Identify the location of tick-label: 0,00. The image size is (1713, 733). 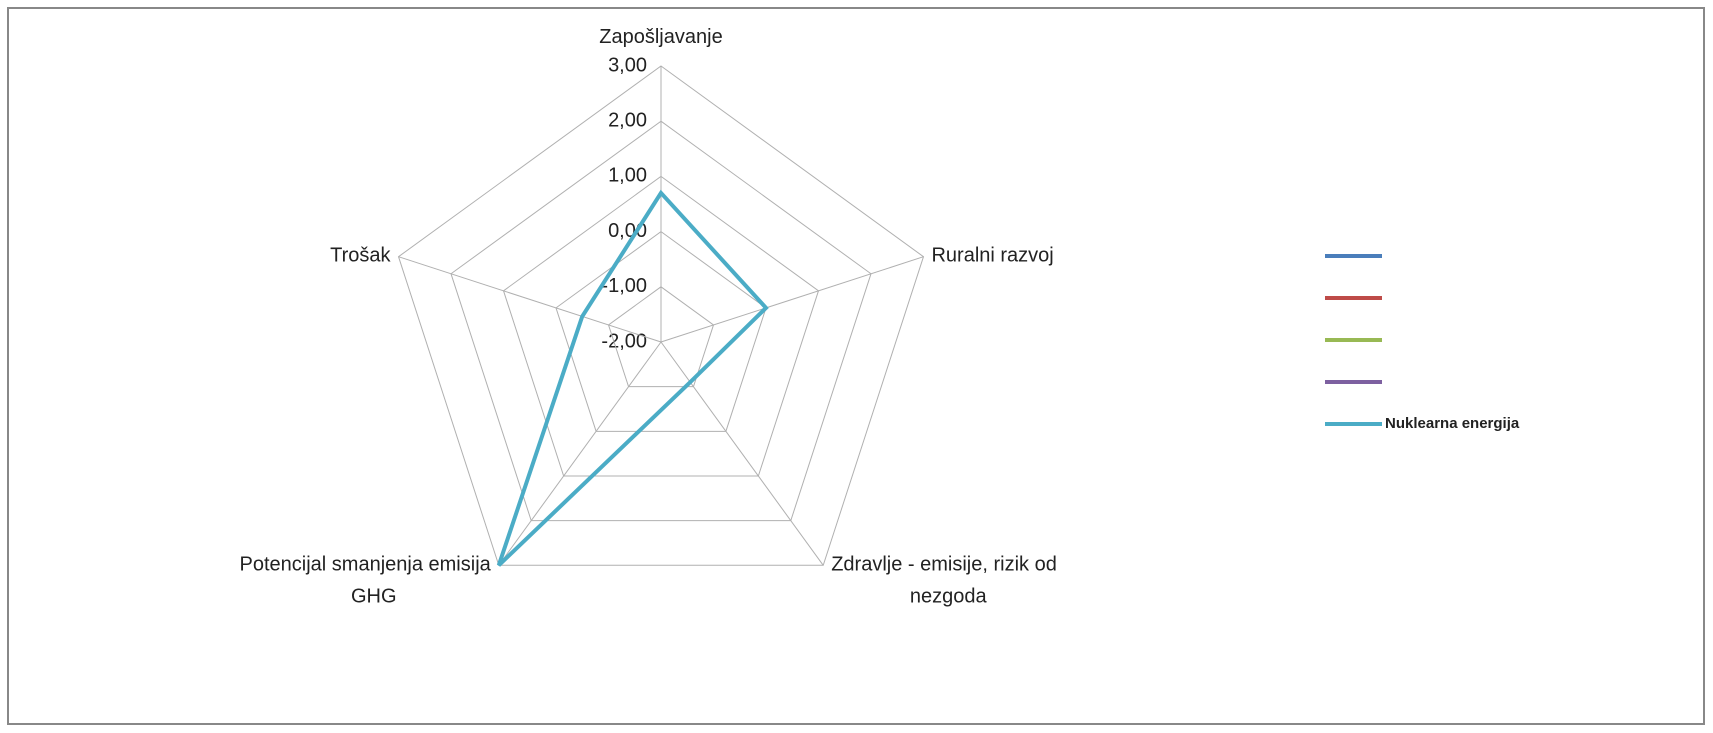
(627, 231).